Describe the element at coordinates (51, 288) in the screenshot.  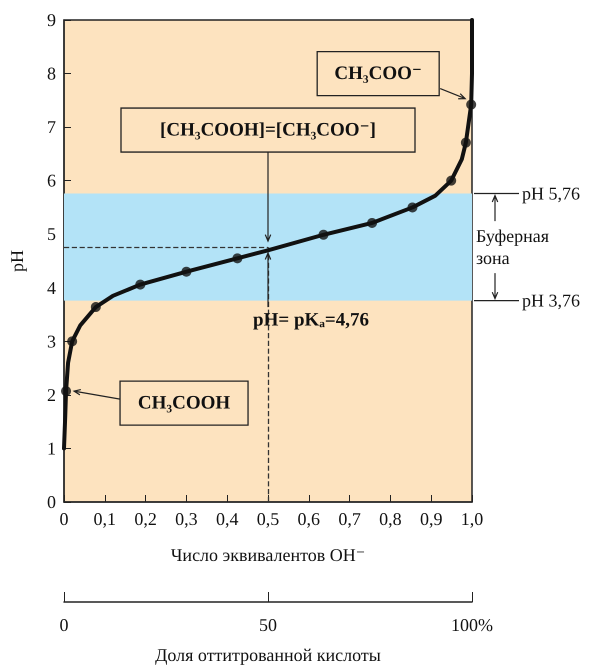
I see `y-tick-label: 4` at that location.